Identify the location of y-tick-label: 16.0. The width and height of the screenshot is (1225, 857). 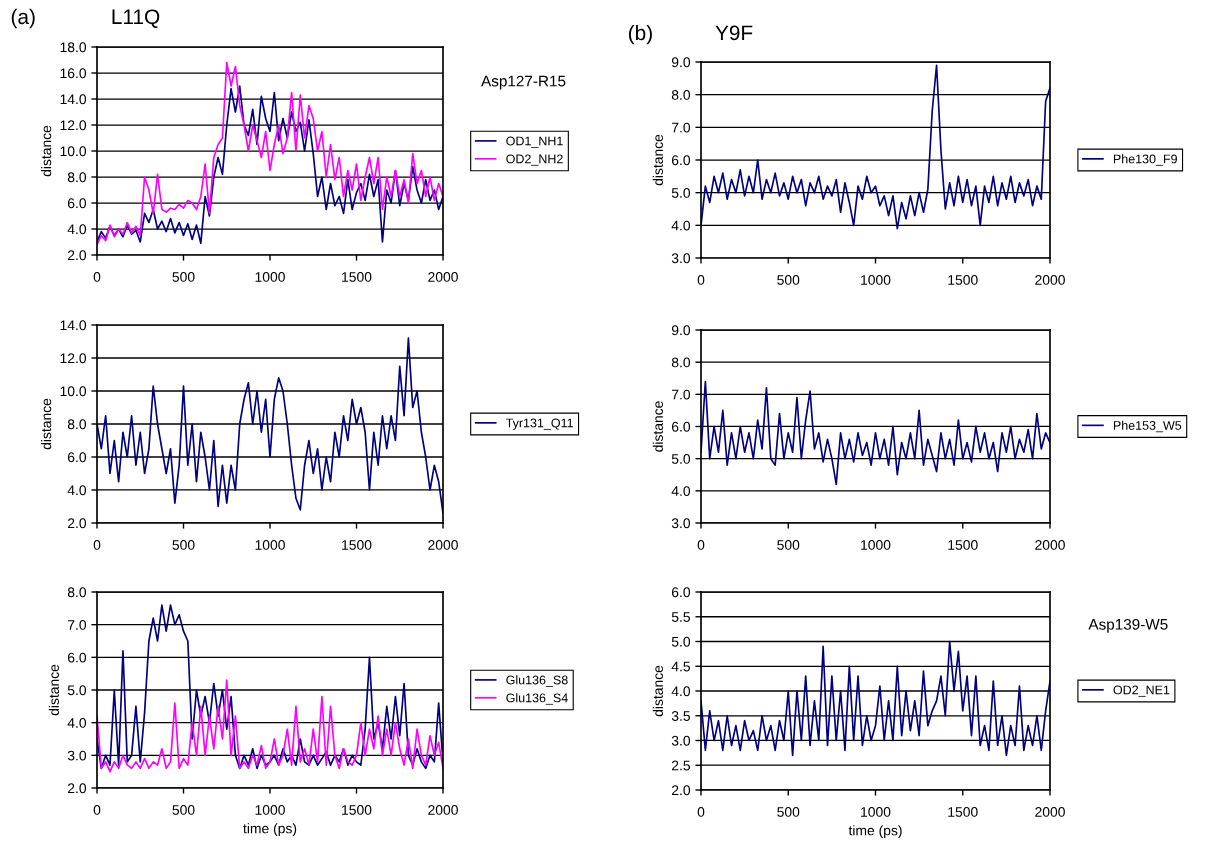
(73, 73).